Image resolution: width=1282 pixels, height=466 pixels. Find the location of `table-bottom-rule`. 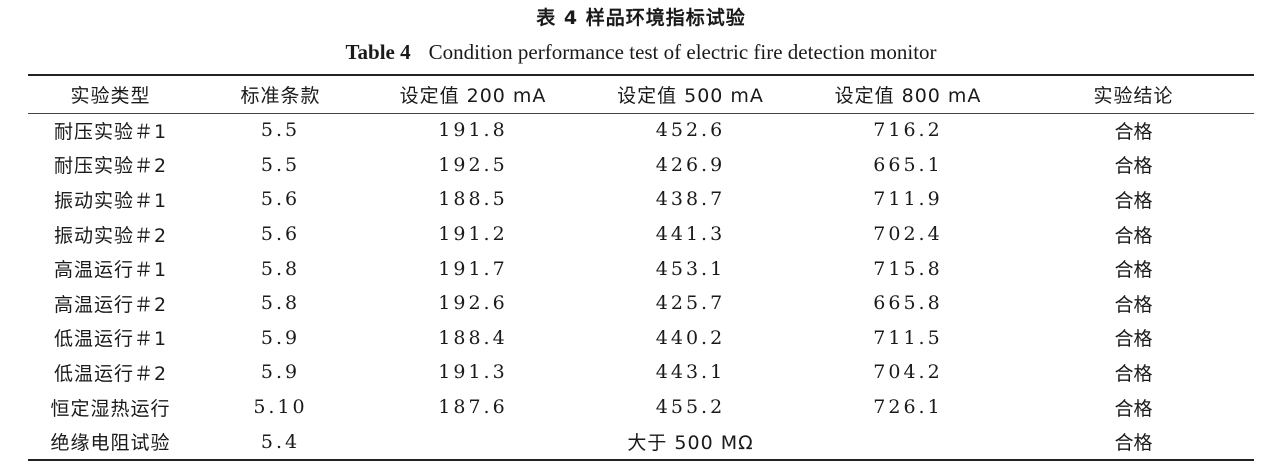

table-bottom-rule is located at coordinates (641, 460).